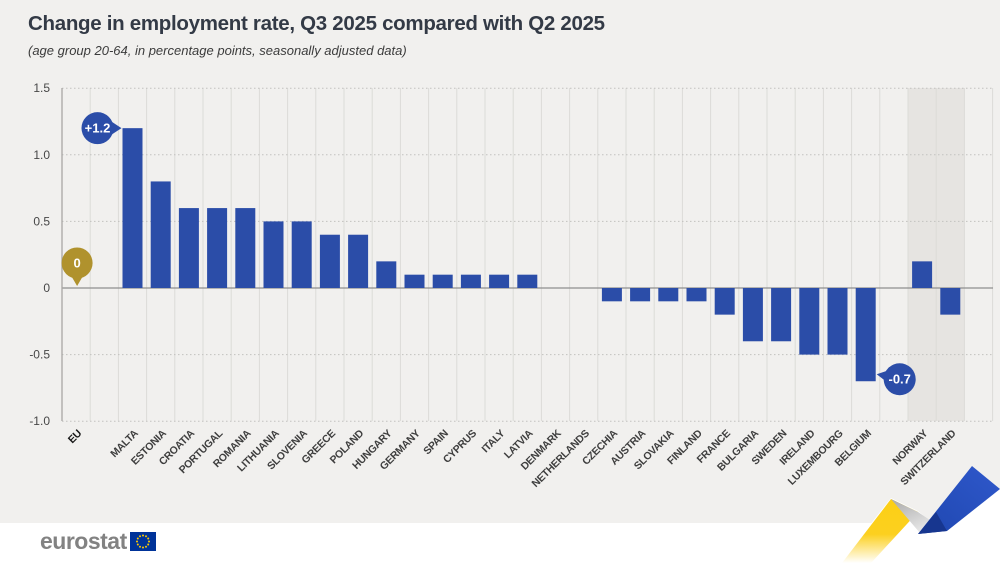  I want to click on bar-poland, so click(358, 261).